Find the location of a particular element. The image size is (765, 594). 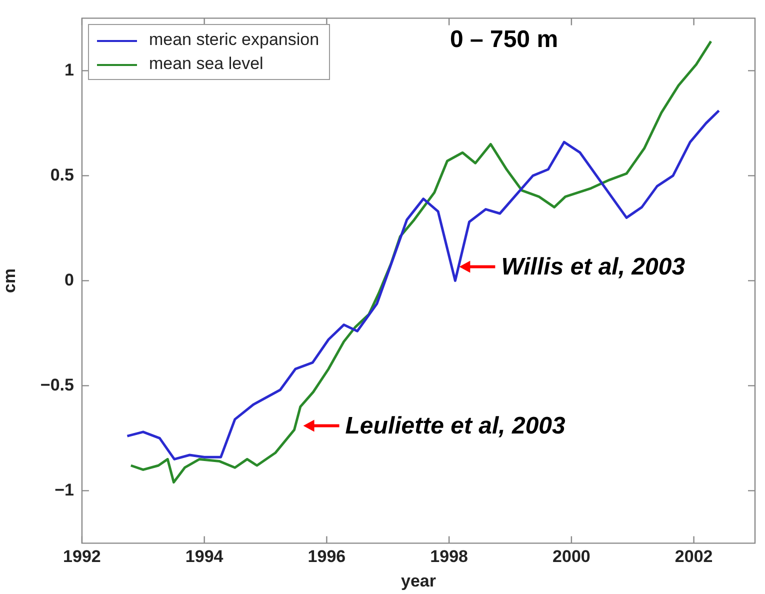

x-tick-label: 2000 is located at coordinates (571, 556).